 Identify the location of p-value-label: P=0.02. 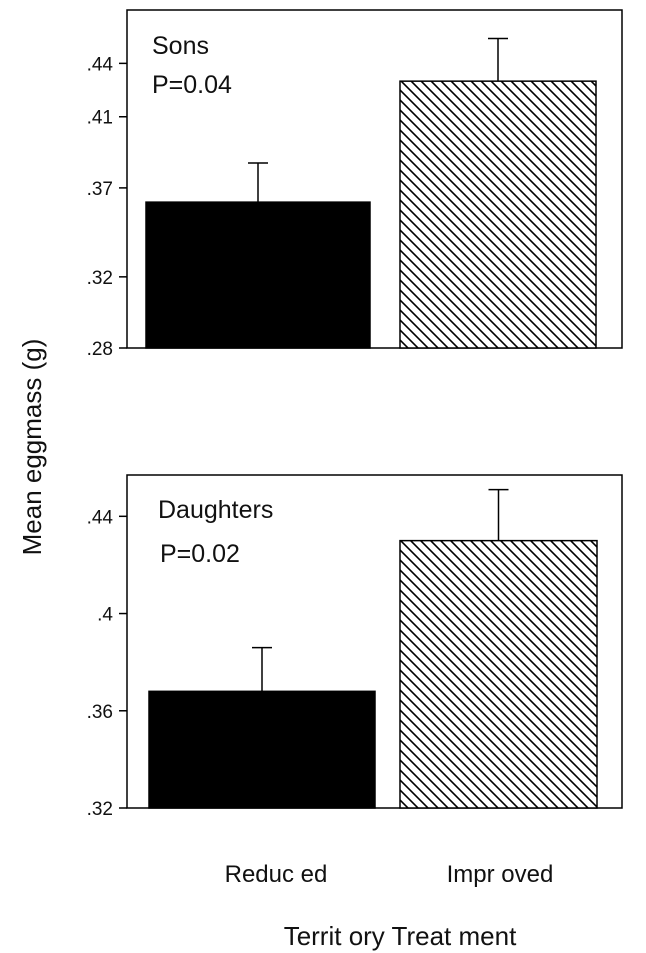
(200, 554).